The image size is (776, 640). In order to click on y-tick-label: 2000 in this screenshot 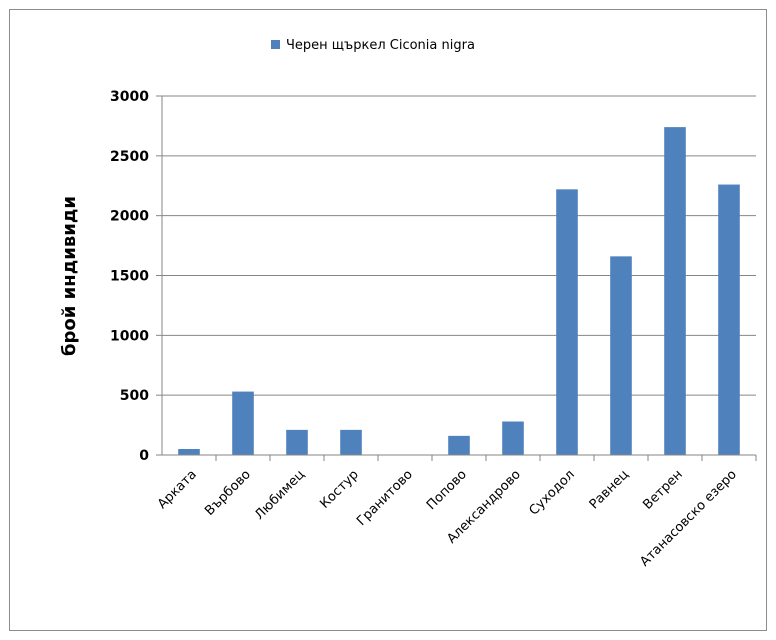, I will do `click(129, 217)`.